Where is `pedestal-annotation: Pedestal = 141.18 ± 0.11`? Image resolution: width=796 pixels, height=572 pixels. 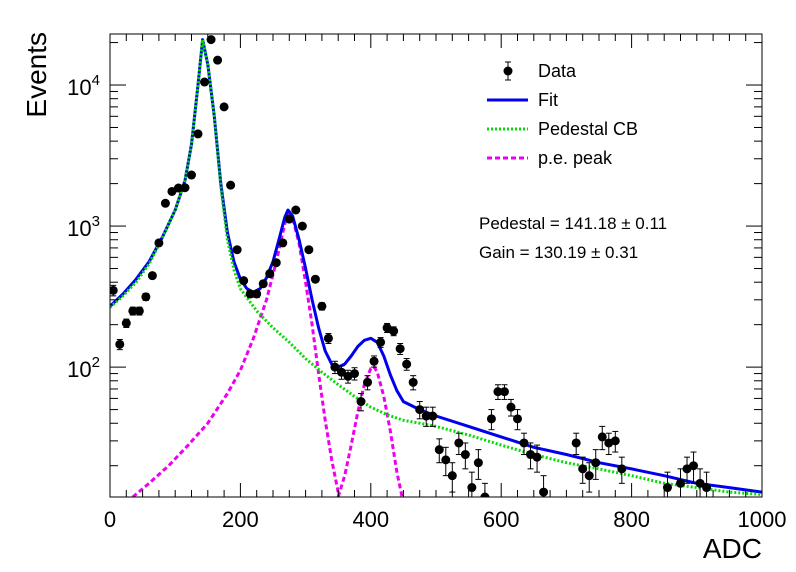
pedestal-annotation: Pedestal = 141.18 ± 0.11 is located at coordinates (573, 223).